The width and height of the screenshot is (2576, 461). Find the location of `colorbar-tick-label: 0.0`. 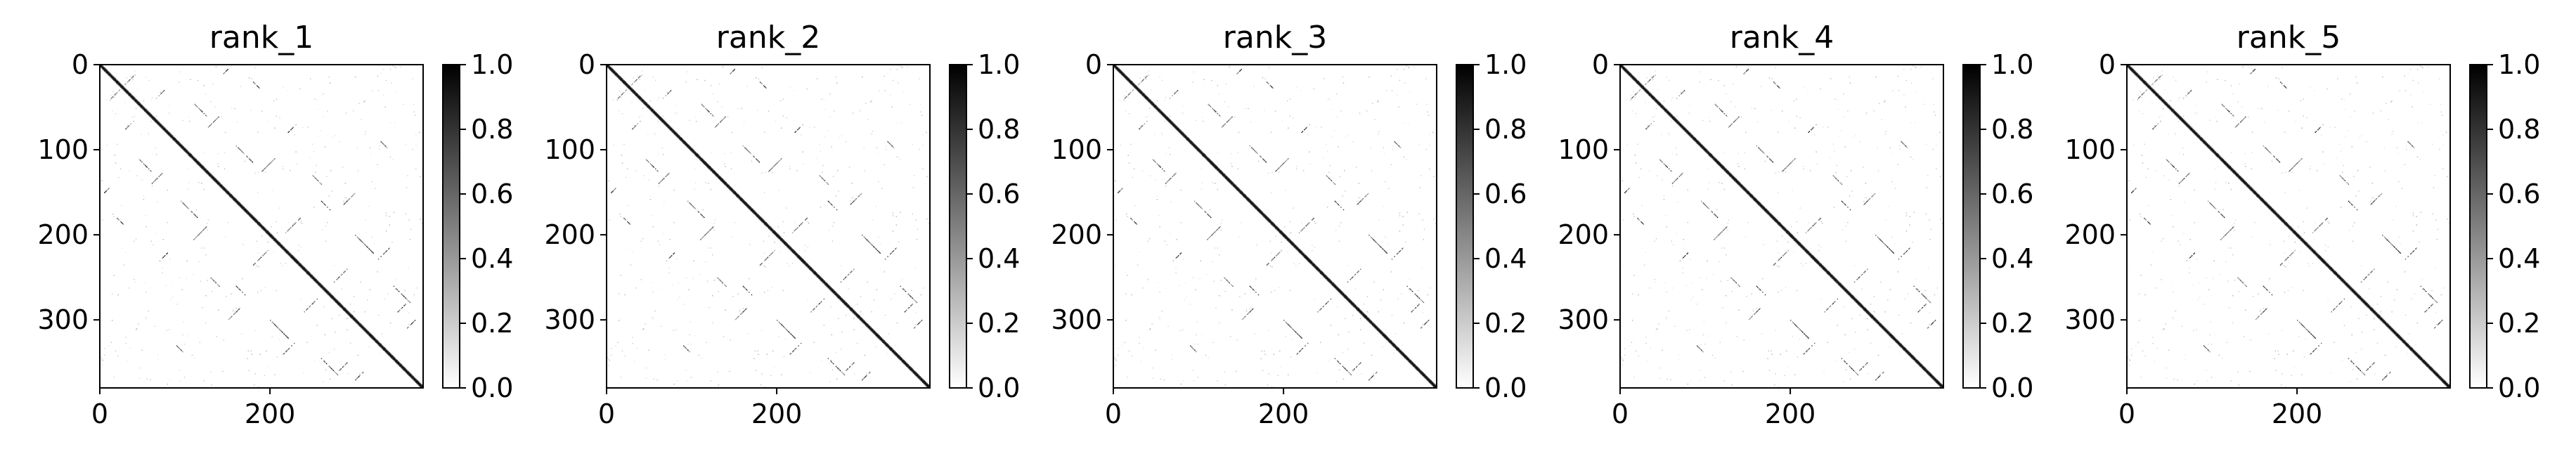

colorbar-tick-label: 0.0 is located at coordinates (492, 388).